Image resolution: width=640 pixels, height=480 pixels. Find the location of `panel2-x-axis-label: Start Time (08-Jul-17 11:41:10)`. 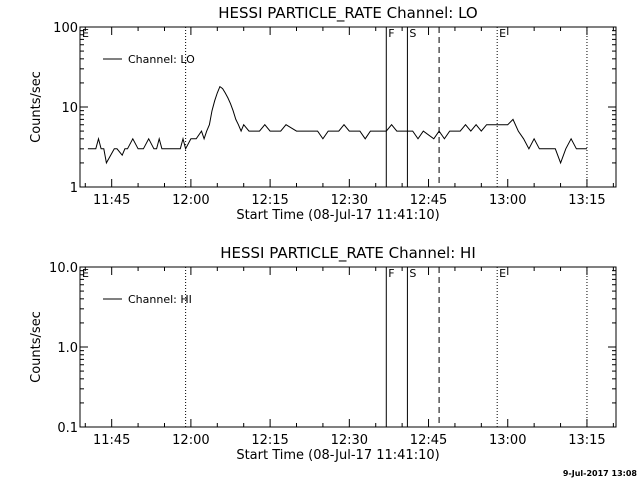

panel2-x-axis-label: Start Time (08-Jul-17 11:41:10) is located at coordinates (337, 455).